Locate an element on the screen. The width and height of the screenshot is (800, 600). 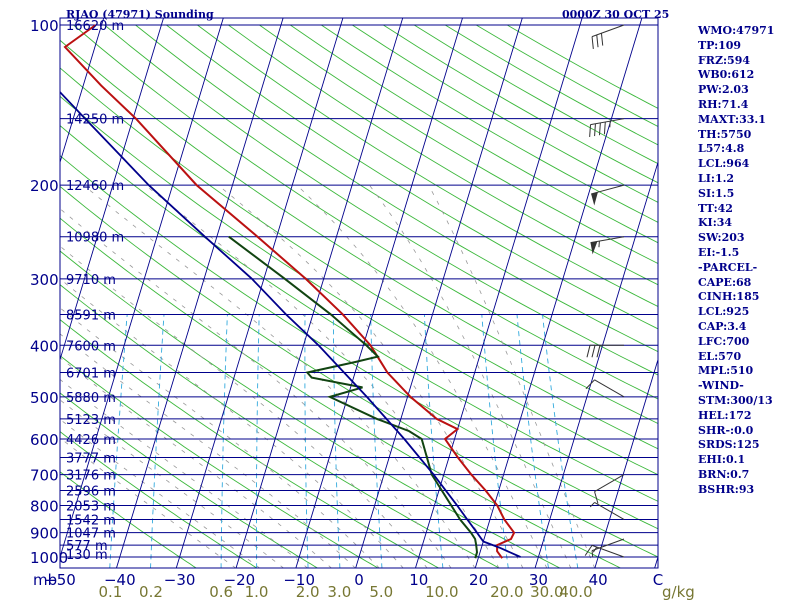
index-item: -PARCEL- is located at coordinates (728, 267).